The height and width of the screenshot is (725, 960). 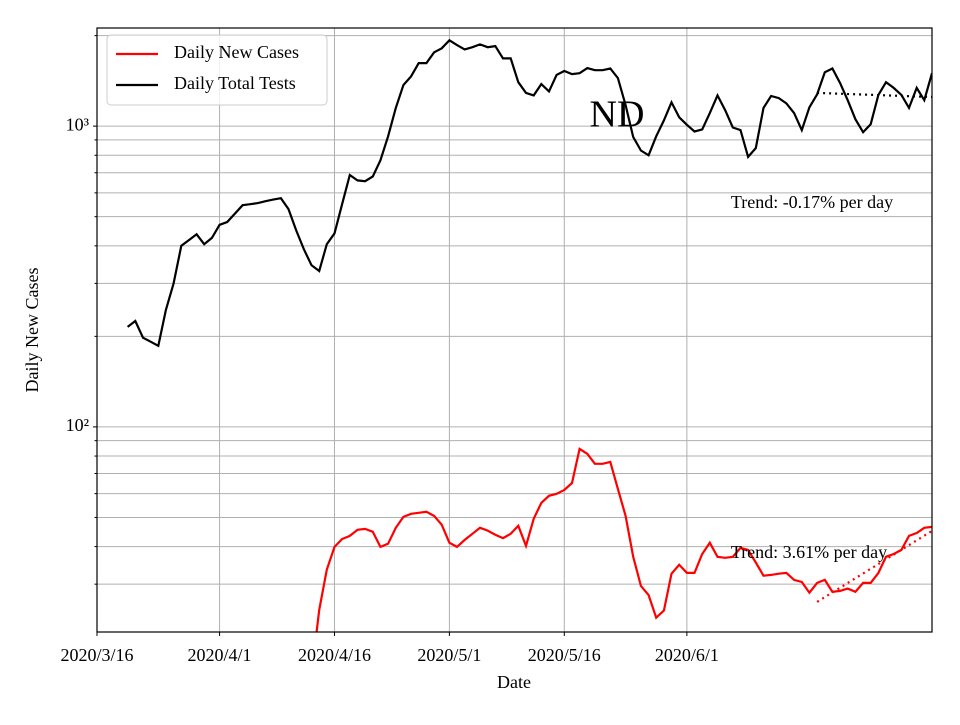 What do you see at coordinates (235, 83) in the screenshot?
I see `legend-label: Daily Total Tests` at bounding box center [235, 83].